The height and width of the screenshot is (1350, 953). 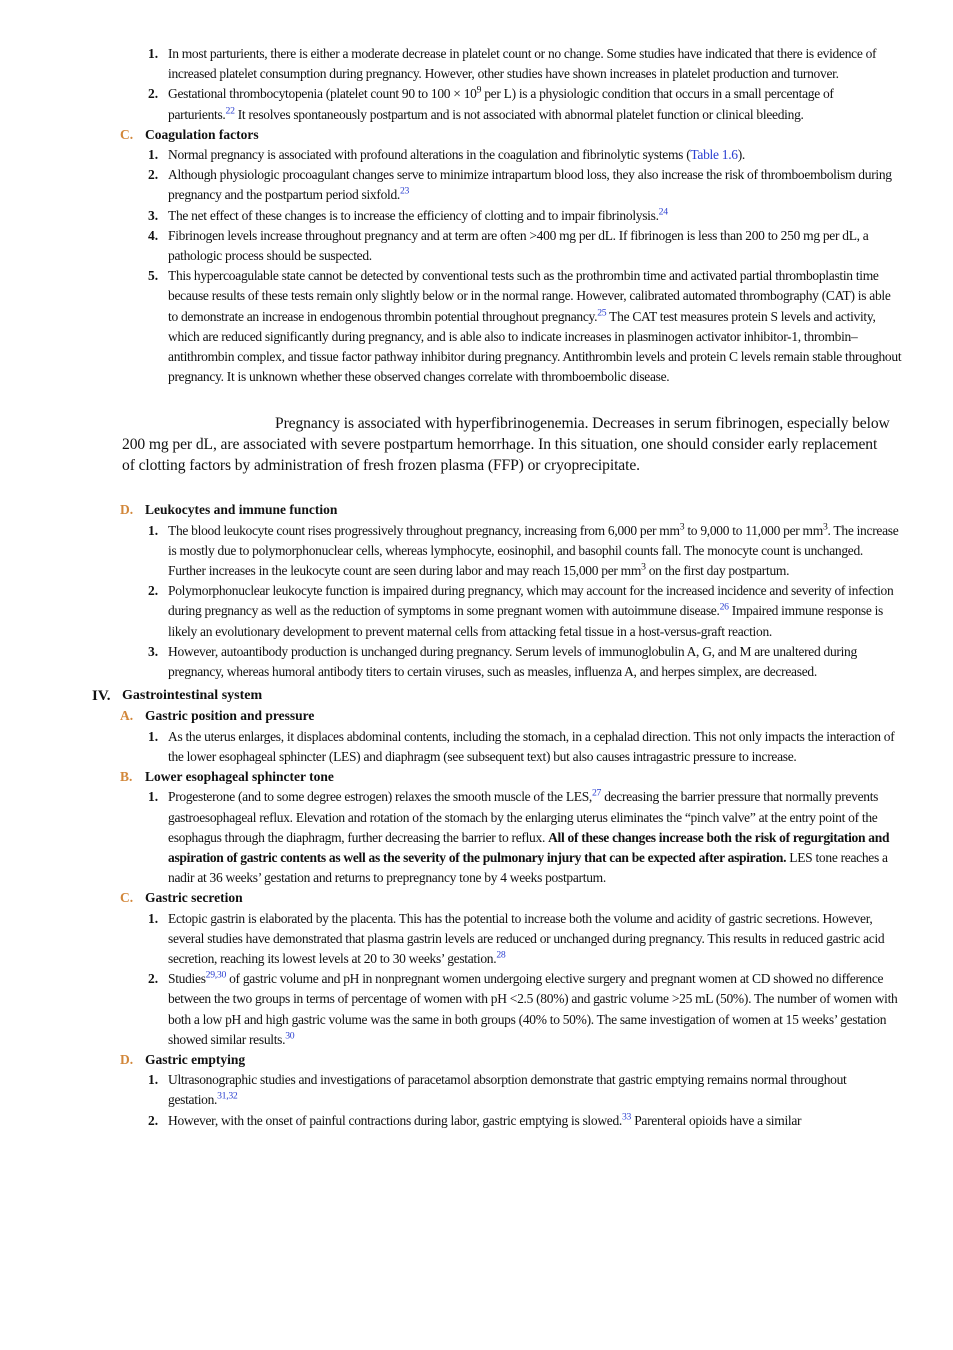 I want to click on subsection-title: Gastric position and pressure, so click(x=230, y=716).